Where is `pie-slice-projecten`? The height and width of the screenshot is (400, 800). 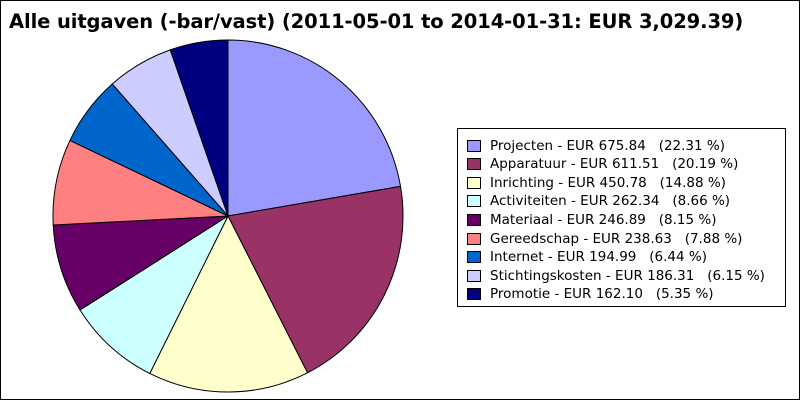 pie-slice-projecten is located at coordinates (314, 128).